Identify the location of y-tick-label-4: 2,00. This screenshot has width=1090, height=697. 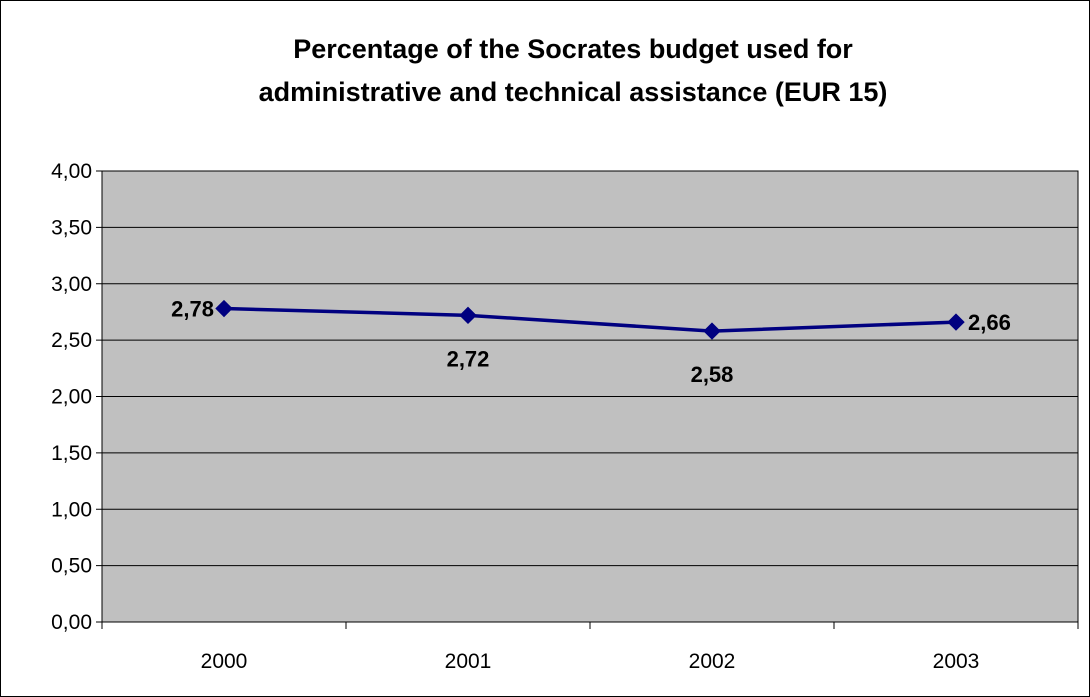
(71, 397).